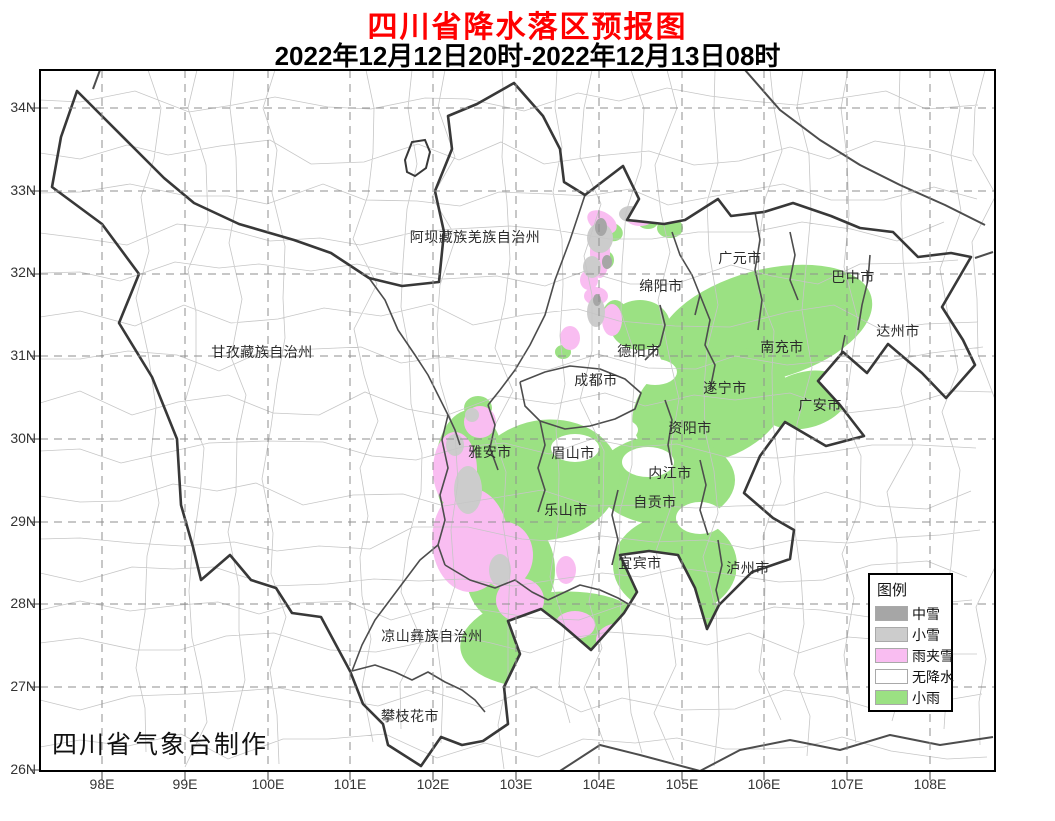  Describe the element at coordinates (891, 613) in the screenshot. I see `moderate-snow-swatch` at that location.